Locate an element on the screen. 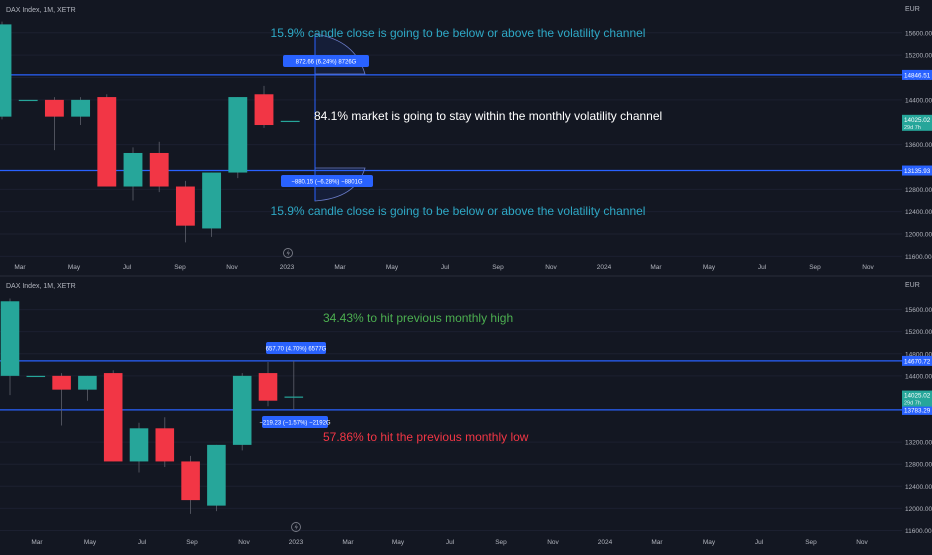  y-tick-label: 14400.00 is located at coordinates (918, 376).